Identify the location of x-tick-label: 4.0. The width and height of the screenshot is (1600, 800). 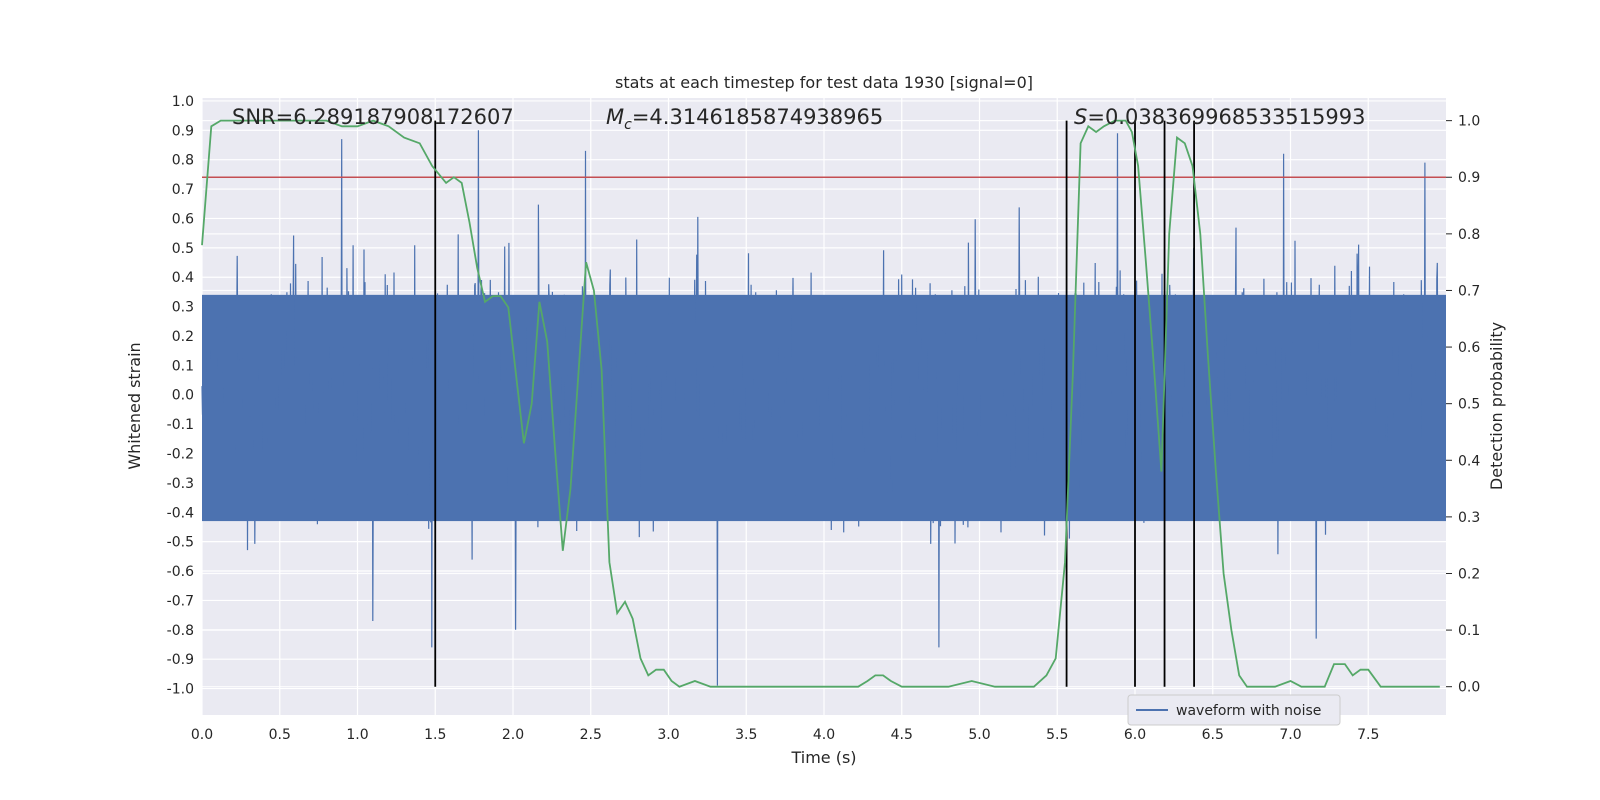
(824, 735).